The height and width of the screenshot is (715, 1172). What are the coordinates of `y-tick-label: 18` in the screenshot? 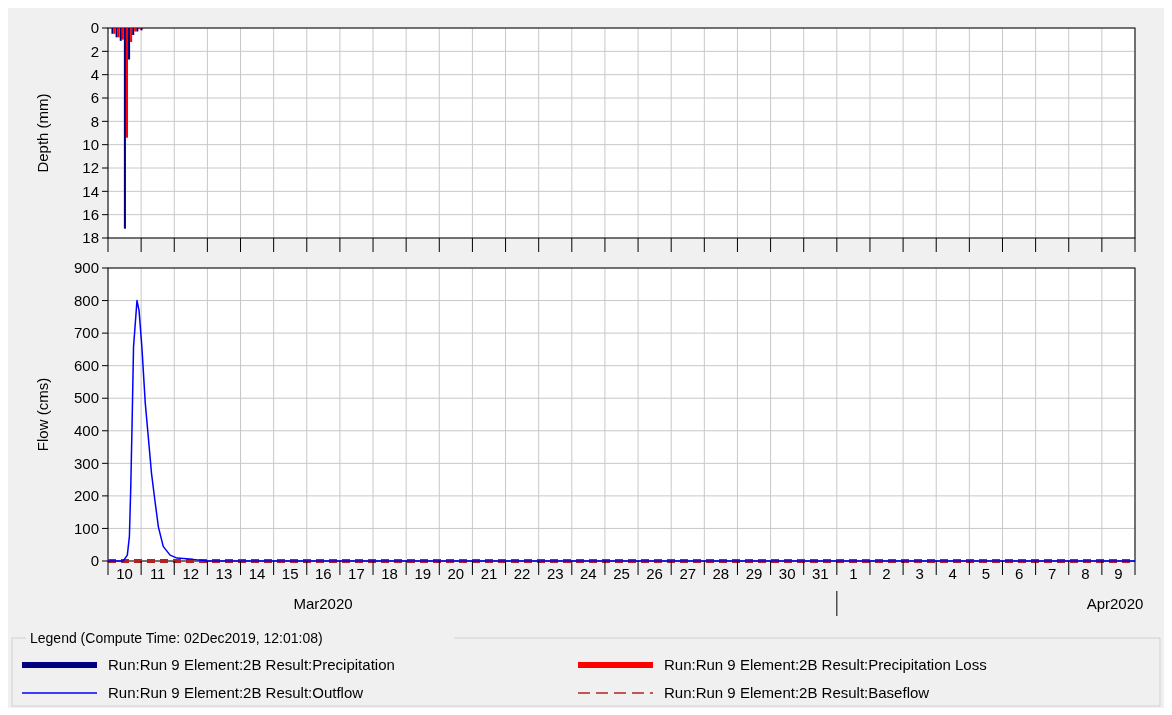 It's located at (90, 238).